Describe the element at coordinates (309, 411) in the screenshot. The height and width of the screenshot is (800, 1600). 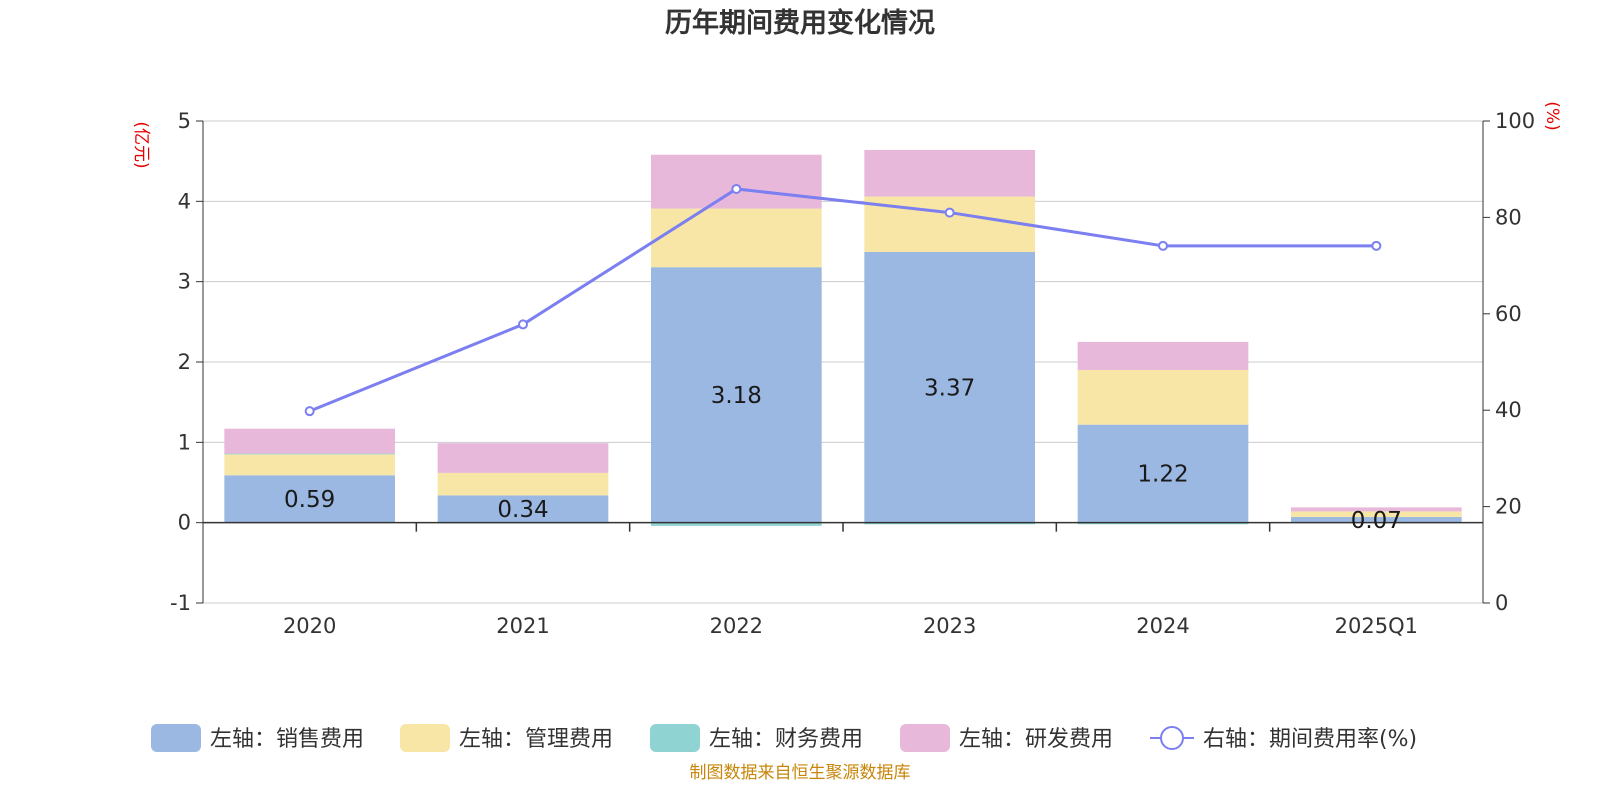
I see `rate-point-2020` at that location.